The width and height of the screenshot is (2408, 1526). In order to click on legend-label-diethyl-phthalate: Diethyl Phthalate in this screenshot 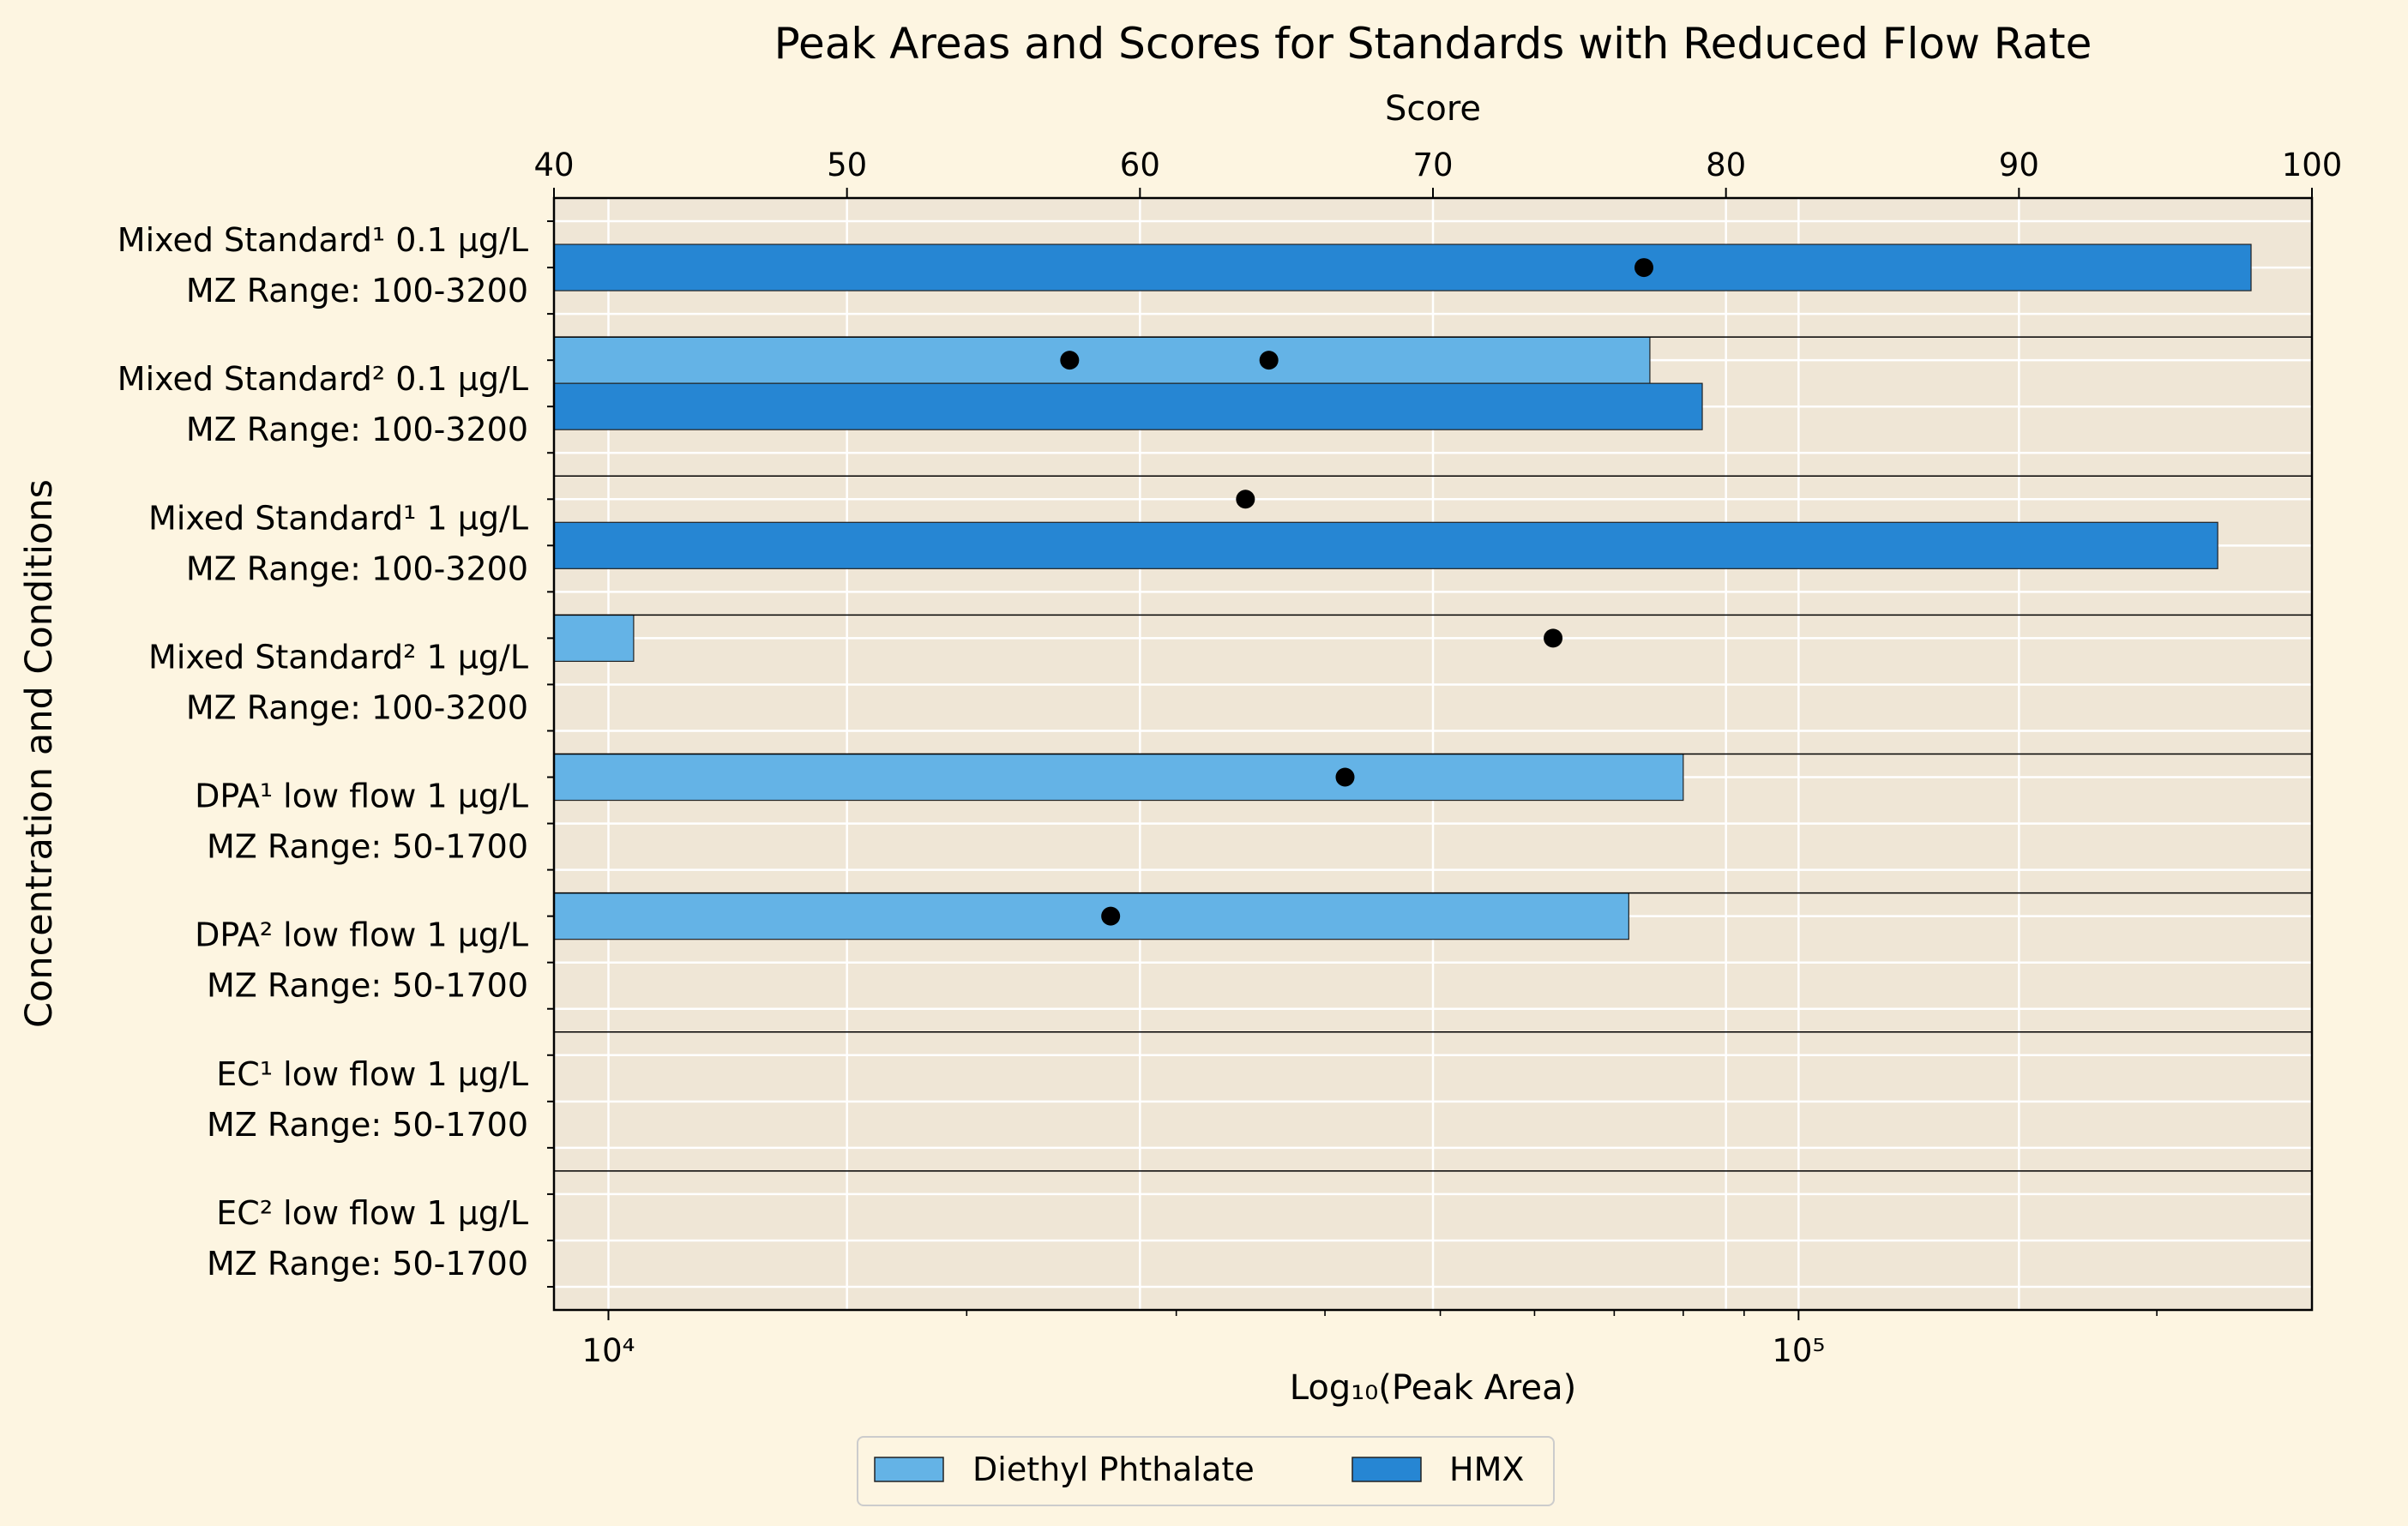, I will do `click(1113, 1469)`.